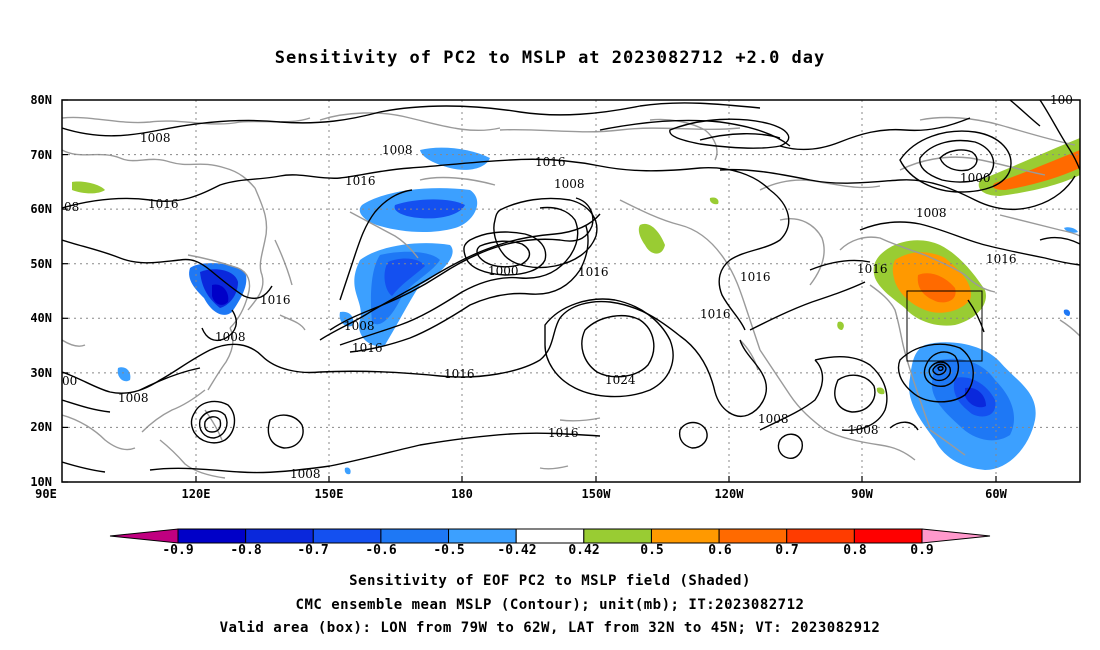  I want to click on colorbar-label: -0.7, so click(313, 550).